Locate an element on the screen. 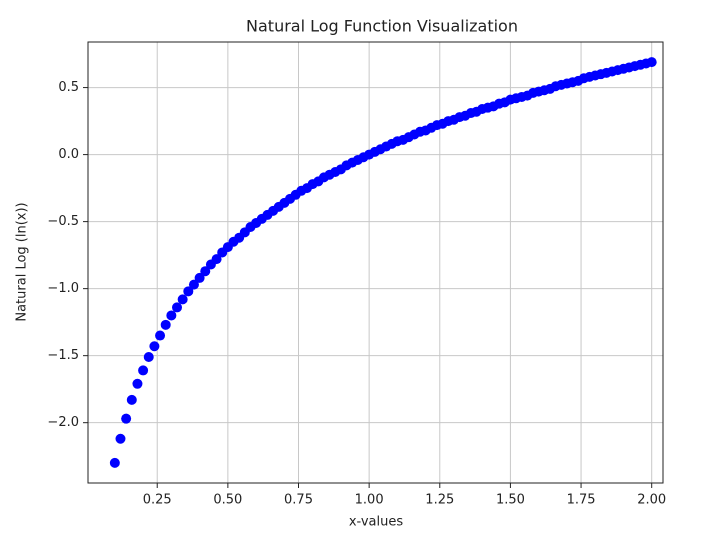  x-tick-label: 1.00 is located at coordinates (369, 500).